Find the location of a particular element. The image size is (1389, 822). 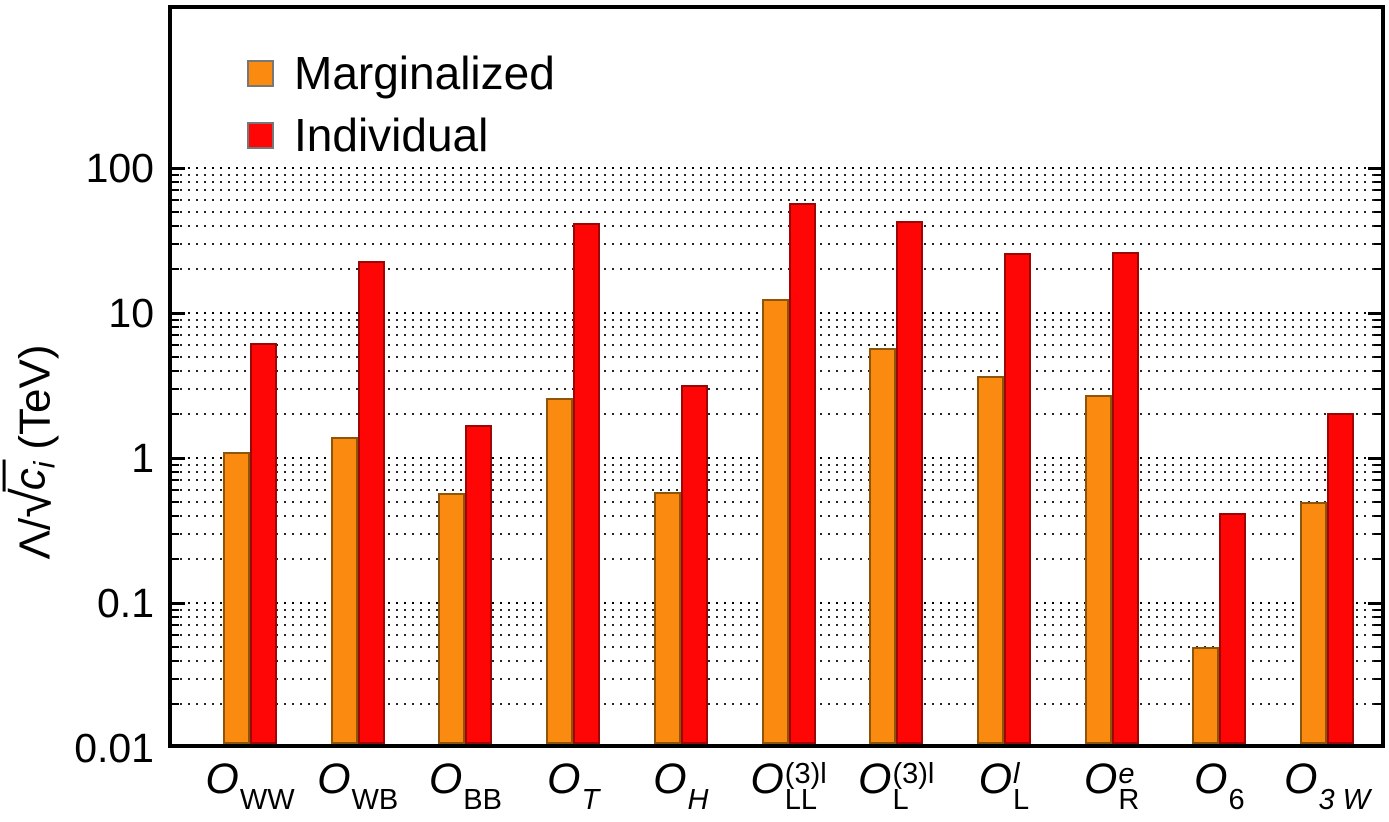

bar-individual-O_H is located at coordinates (694, 564).